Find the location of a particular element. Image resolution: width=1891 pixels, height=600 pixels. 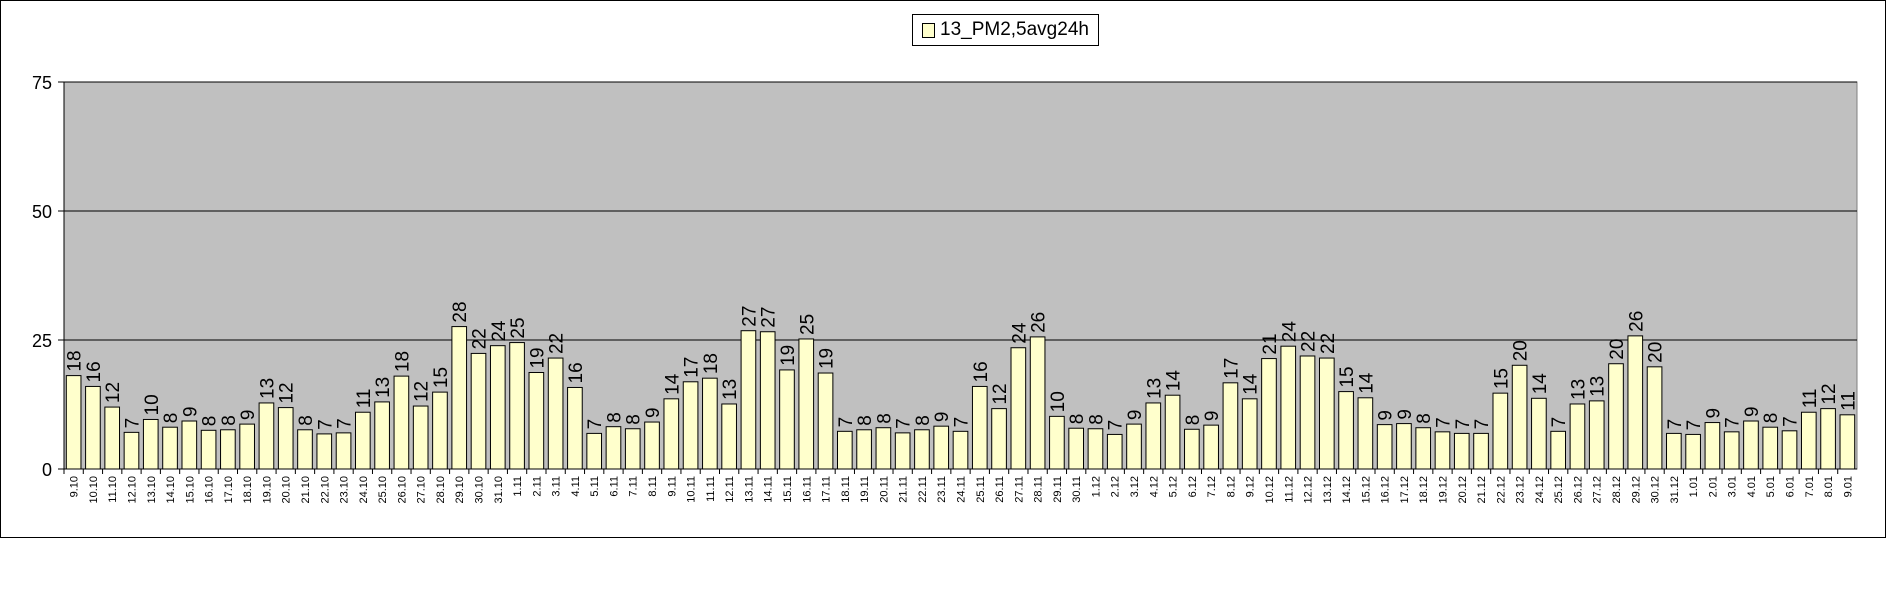

x-tick-label: 27.12 is located at coordinates (1598, 490).